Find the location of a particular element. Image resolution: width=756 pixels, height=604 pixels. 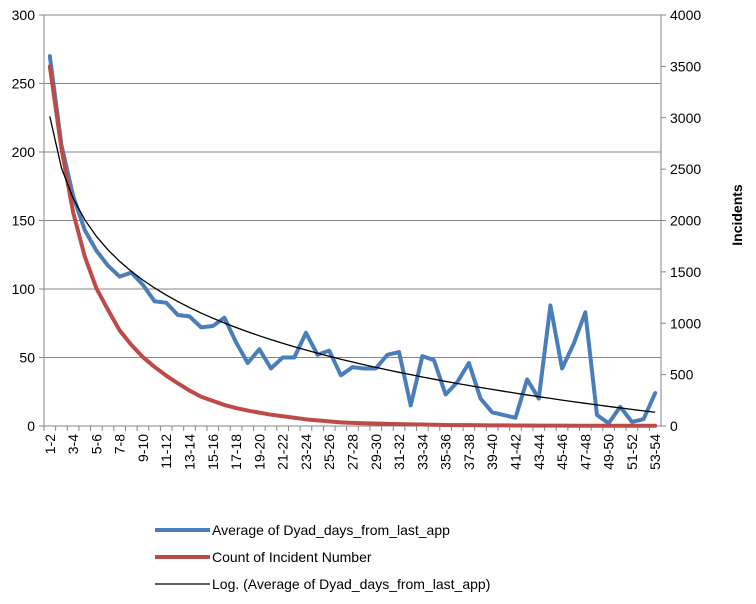

right-axis-tick-labels: 0 500 1000 1500 2000 2500 3000 3500 4000 is located at coordinates (685, 220).